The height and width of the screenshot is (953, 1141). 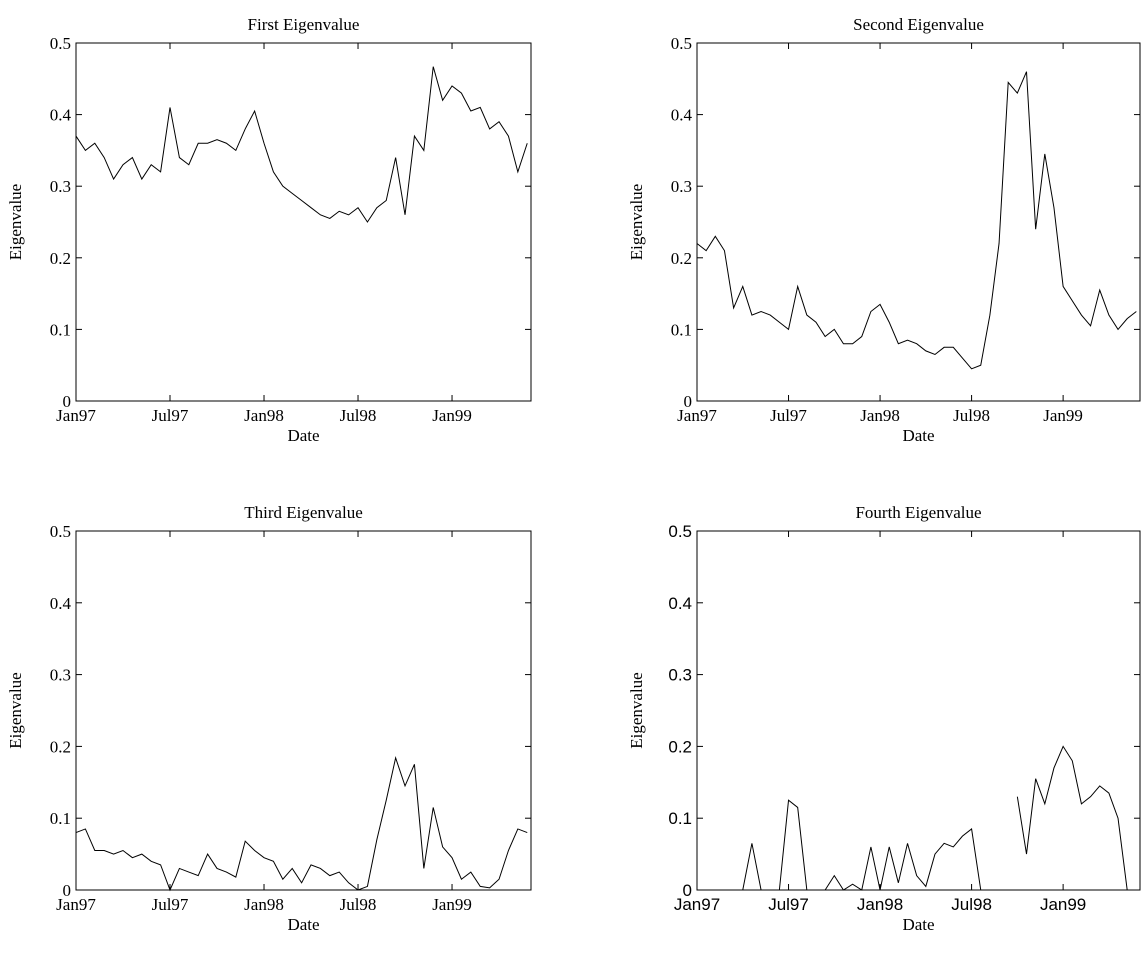 I want to click on chart-title: Second Eigenvalue, so click(x=918, y=24).